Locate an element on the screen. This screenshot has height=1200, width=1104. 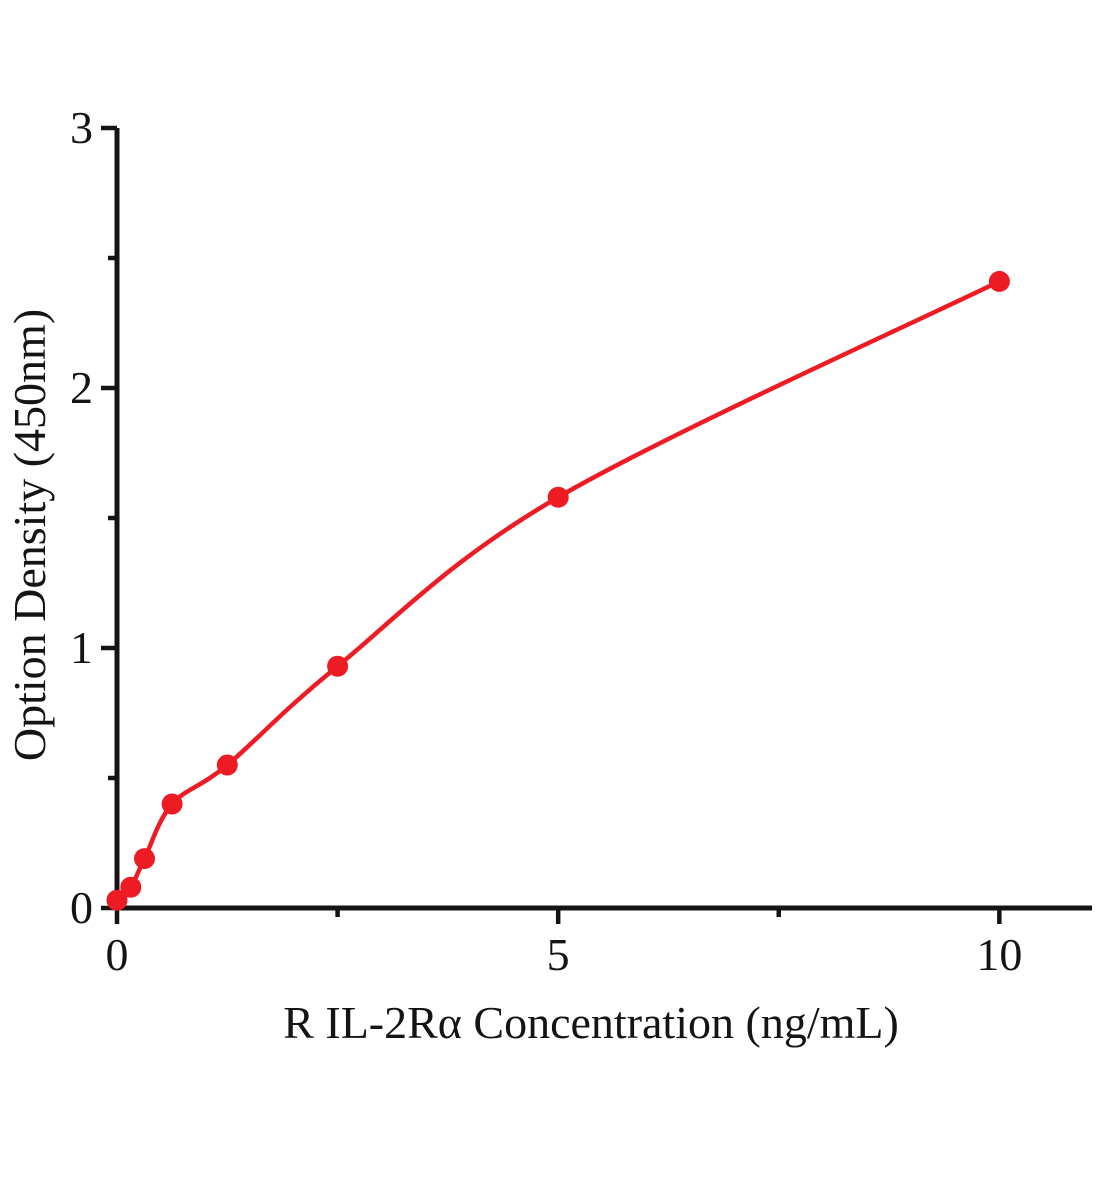
y-tick-label: 3 is located at coordinates (81, 127).